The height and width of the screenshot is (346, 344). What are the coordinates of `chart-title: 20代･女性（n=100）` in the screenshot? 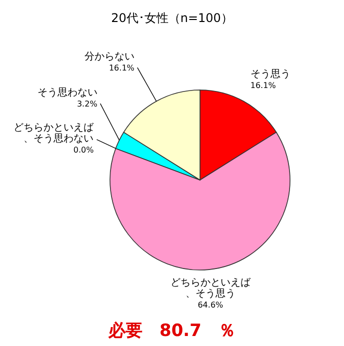 It's located at (172, 18).